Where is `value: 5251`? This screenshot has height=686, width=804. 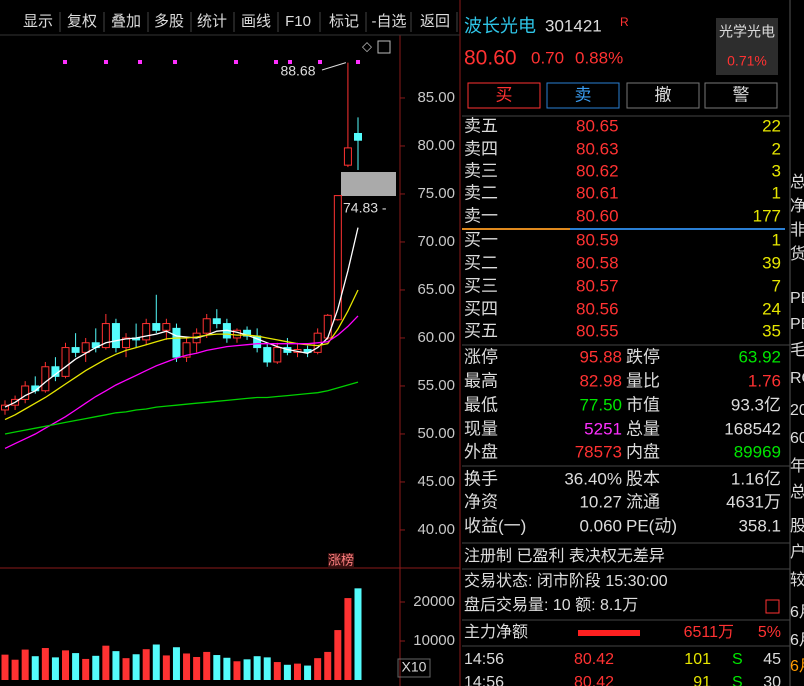 value: 5251 is located at coordinates (603, 428).